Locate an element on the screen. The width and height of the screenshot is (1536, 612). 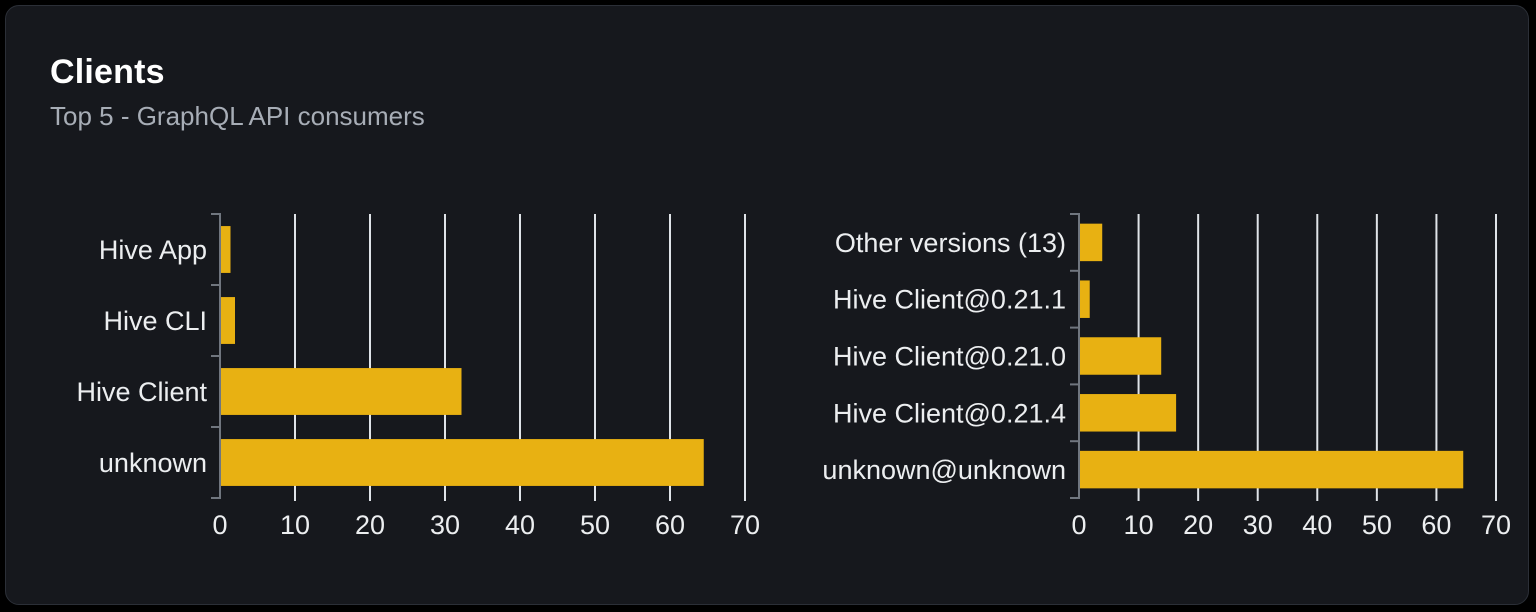
category-label-hive-app: Hive App is located at coordinates (153, 250).